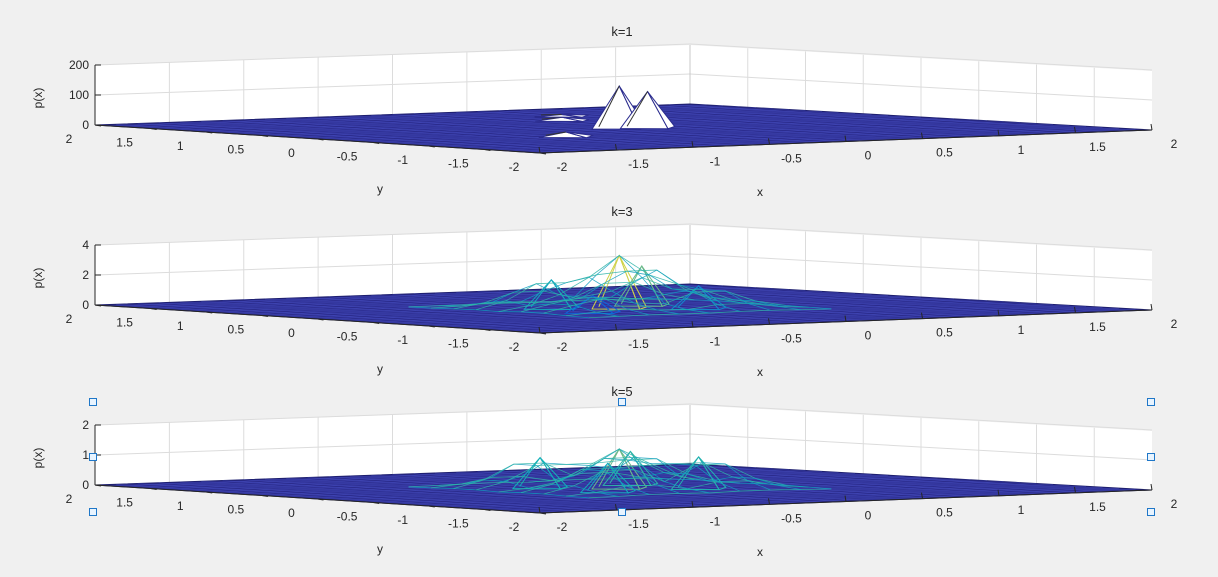  I want to click on x-tick-label: 0, so click(868, 516).